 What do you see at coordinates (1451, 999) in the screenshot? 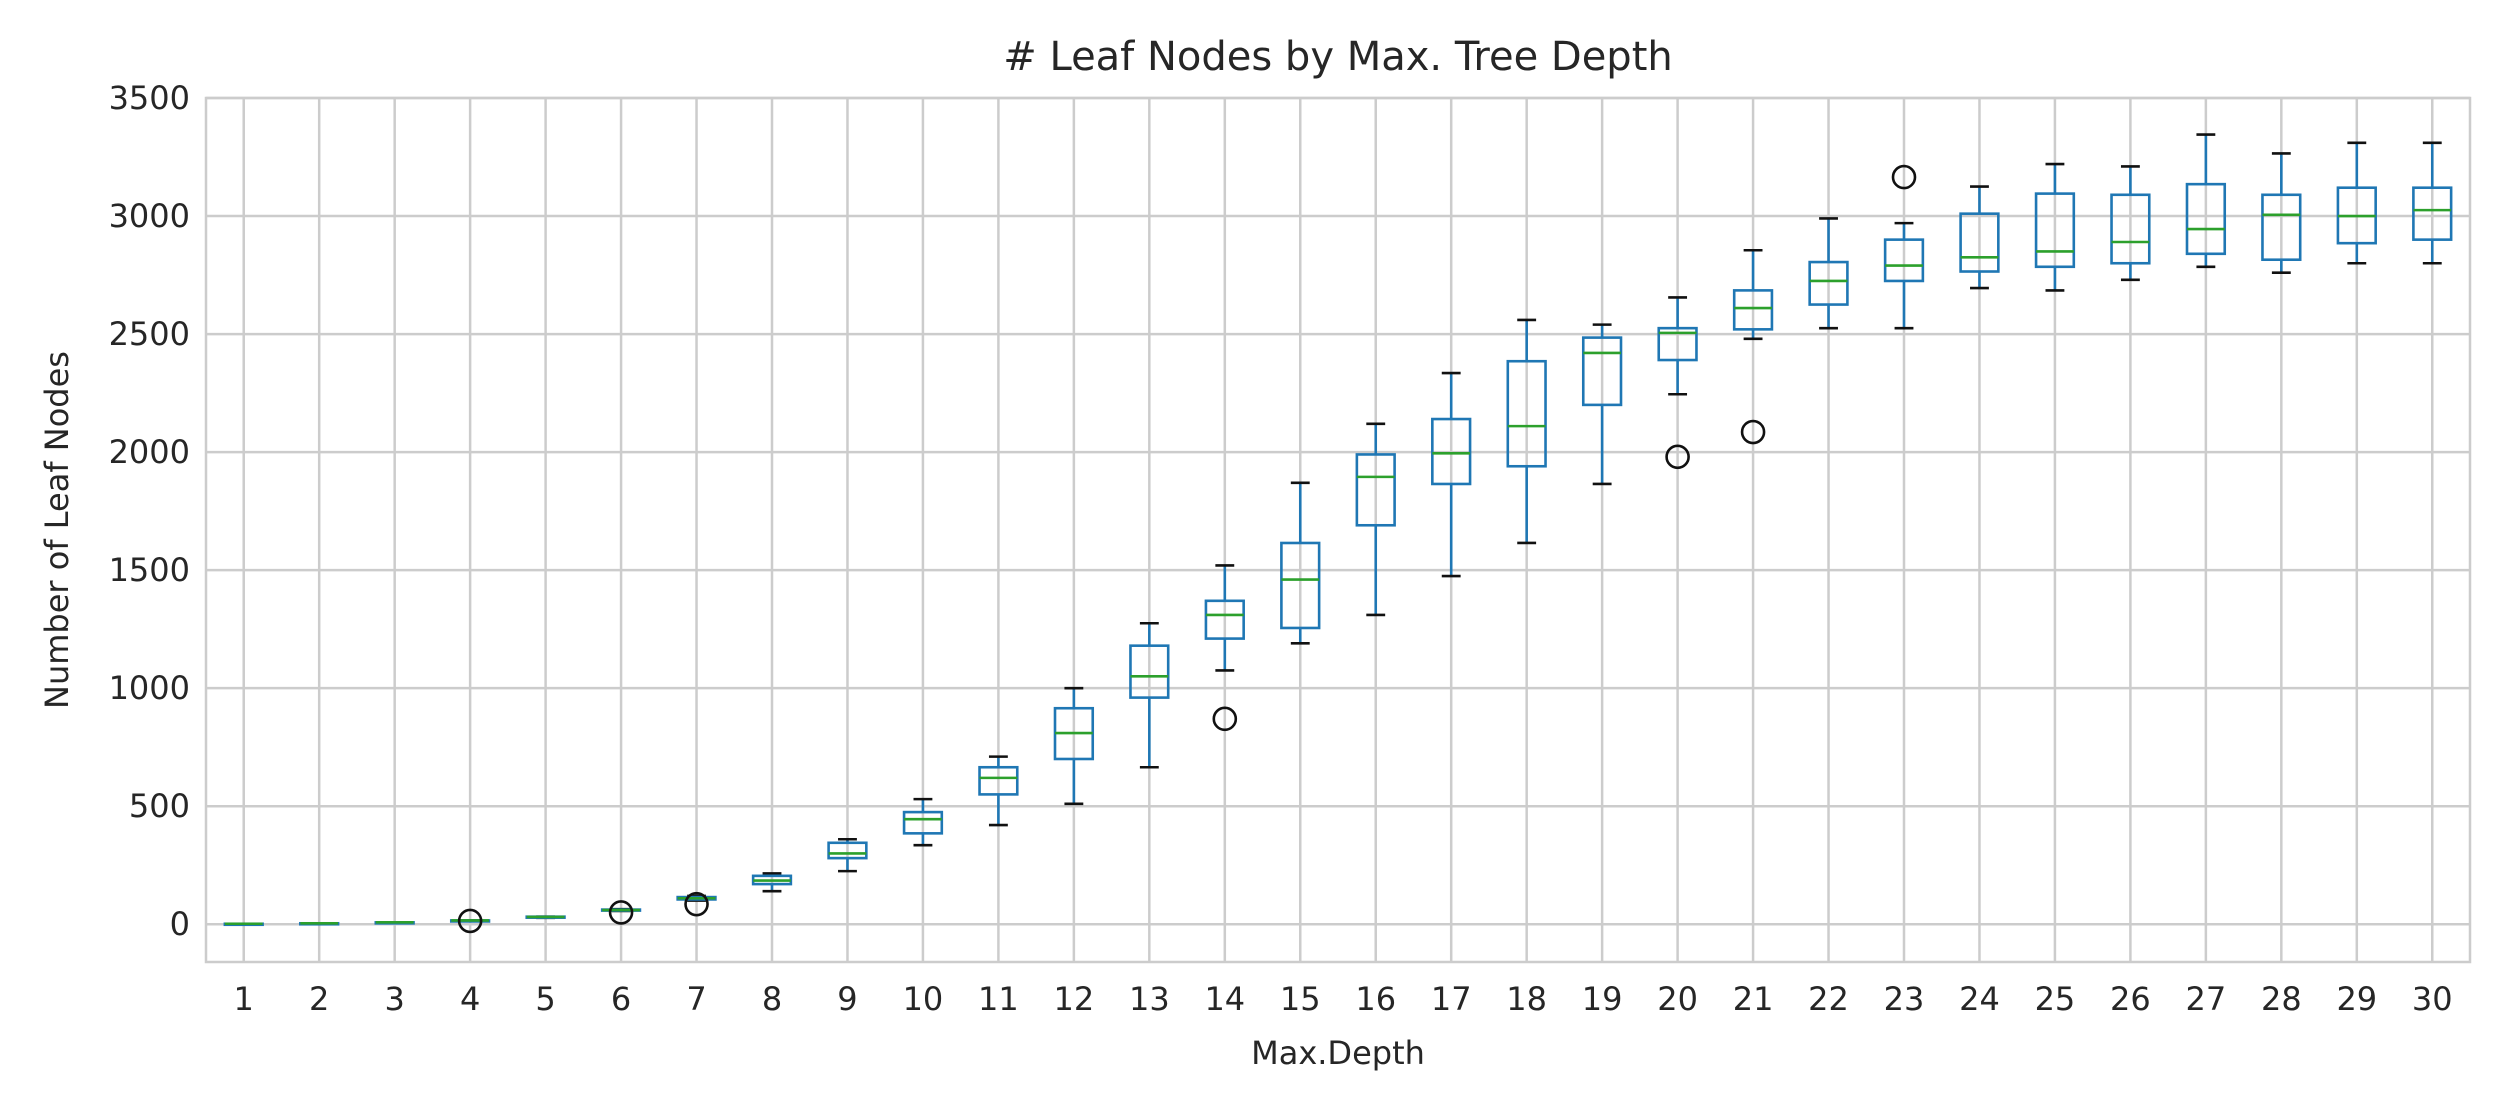
I see `x-tick-label: 17` at bounding box center [1451, 999].